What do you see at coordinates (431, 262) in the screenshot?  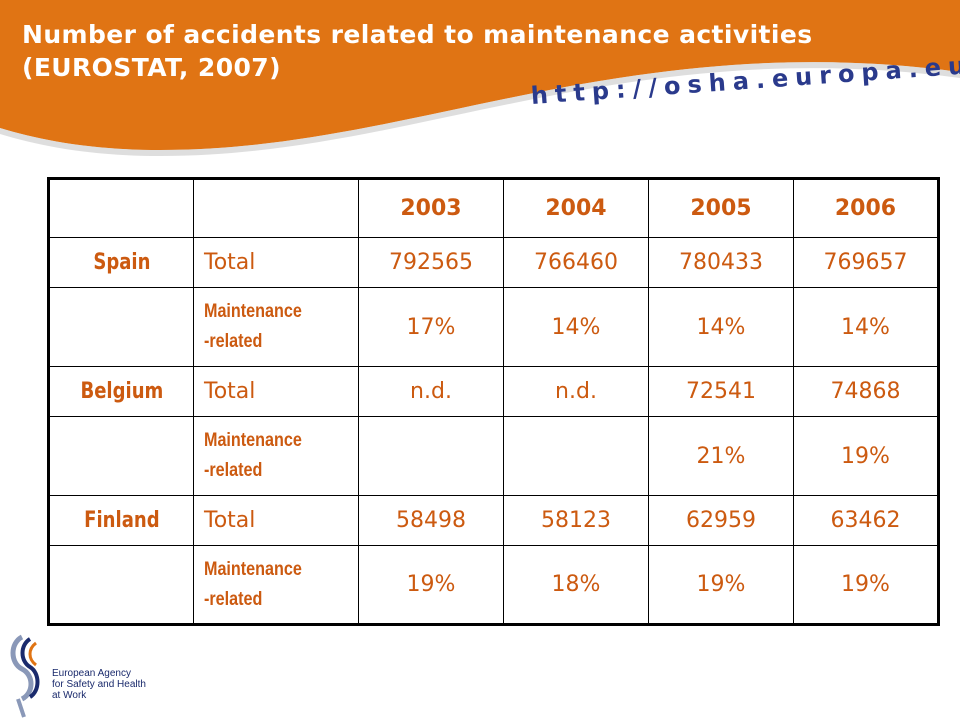 I see `value-cell: 792565` at bounding box center [431, 262].